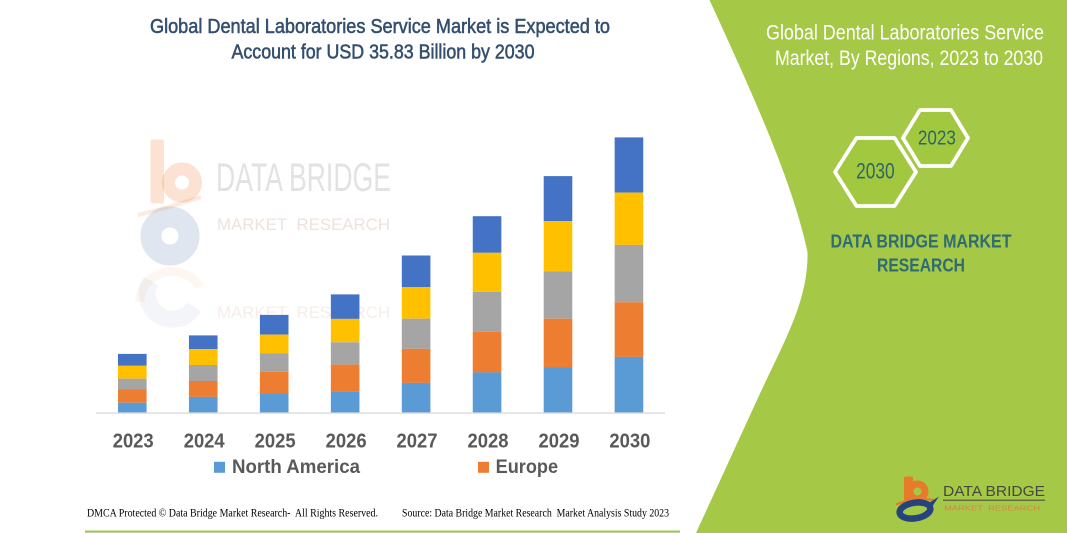 Image resolution: width=1067 pixels, height=533 pixels. Describe the element at coordinates (275, 441) in the screenshot. I see `svg-text: 2025` at that location.